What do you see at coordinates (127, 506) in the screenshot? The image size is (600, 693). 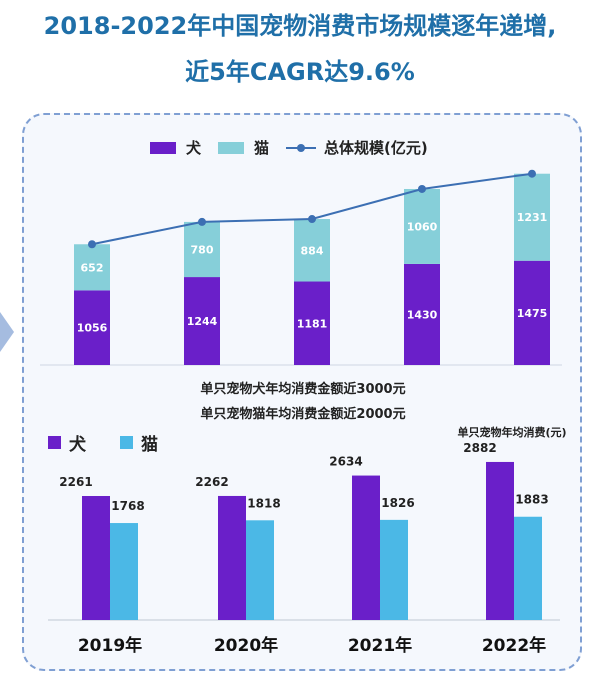 I see `value2-cat-0: 1768` at bounding box center [127, 506].